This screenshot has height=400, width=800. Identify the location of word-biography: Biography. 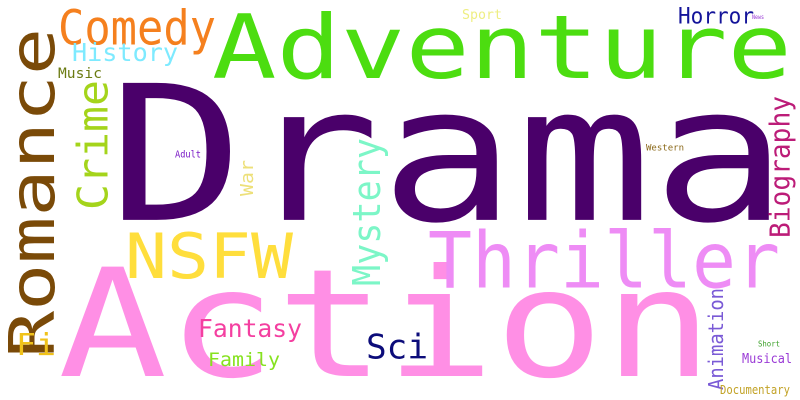
(780, 167).